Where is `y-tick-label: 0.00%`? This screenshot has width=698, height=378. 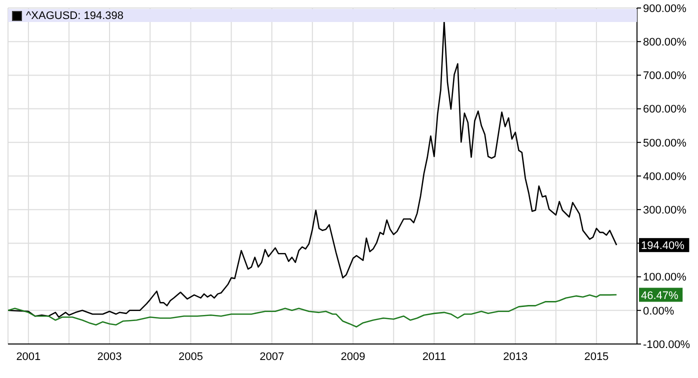
y-tick-label: 0.00% is located at coordinates (658, 311).